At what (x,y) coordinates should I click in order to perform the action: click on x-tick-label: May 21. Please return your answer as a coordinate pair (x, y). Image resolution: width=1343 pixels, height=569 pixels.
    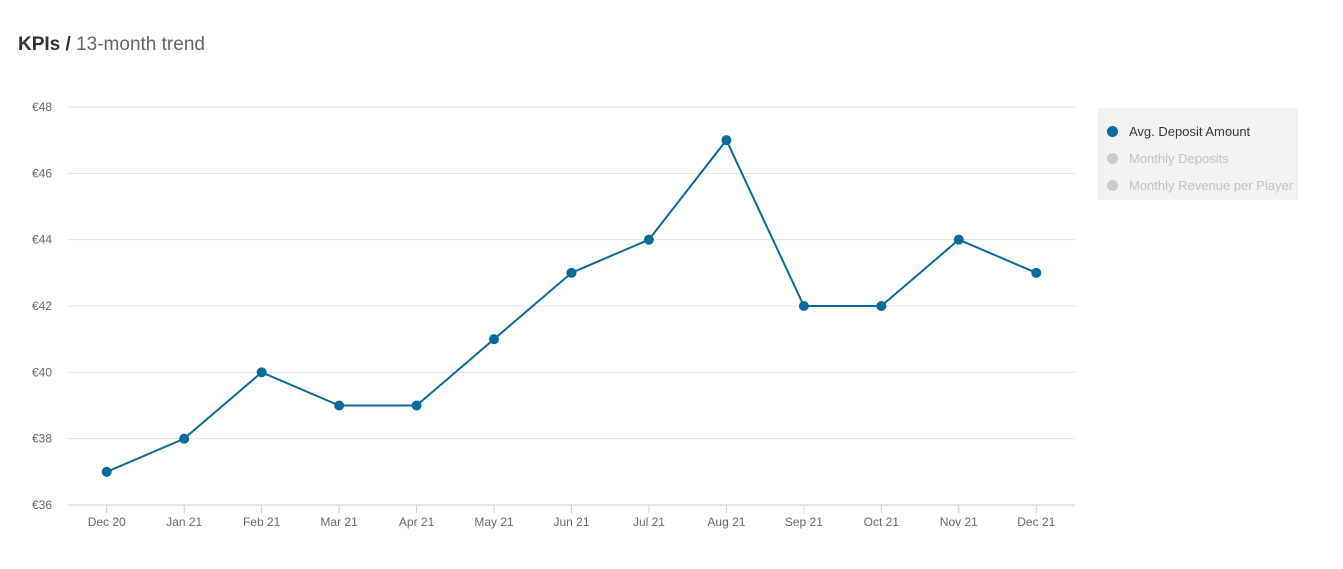
    Looking at the image, I should click on (494, 522).